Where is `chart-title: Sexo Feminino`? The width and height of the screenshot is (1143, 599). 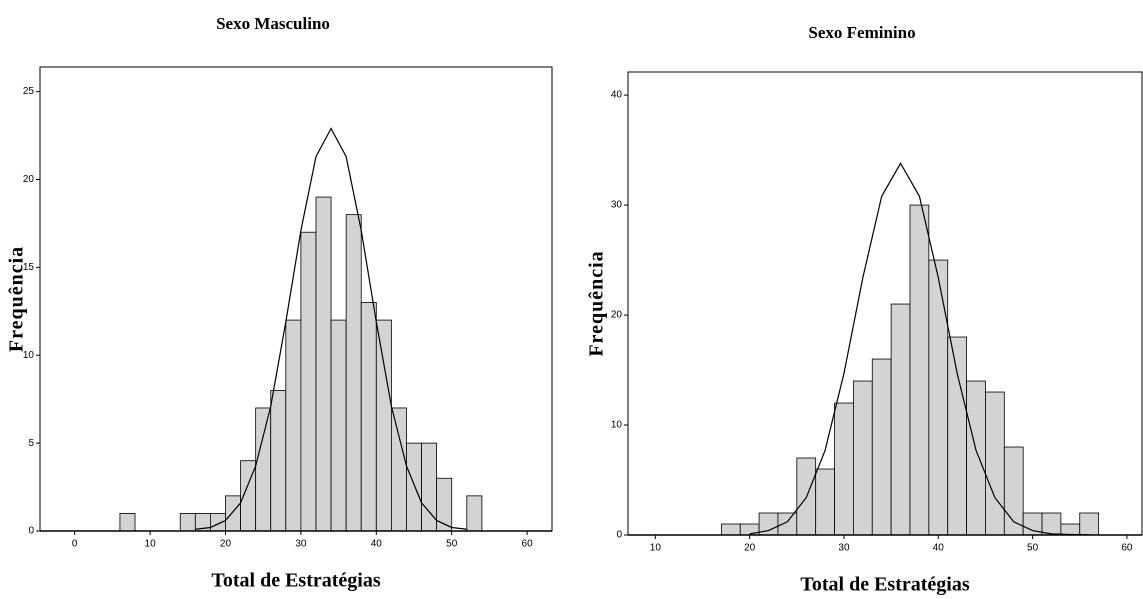
chart-title: Sexo Feminino is located at coordinates (861, 32).